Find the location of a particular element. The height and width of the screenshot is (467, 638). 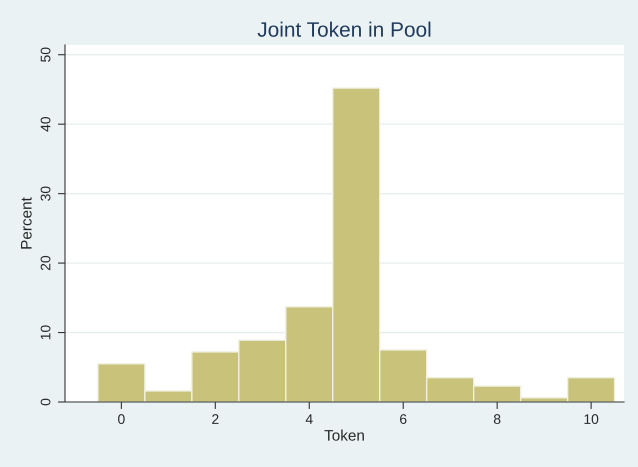

y-tick-label: 50 is located at coordinates (45, 55).